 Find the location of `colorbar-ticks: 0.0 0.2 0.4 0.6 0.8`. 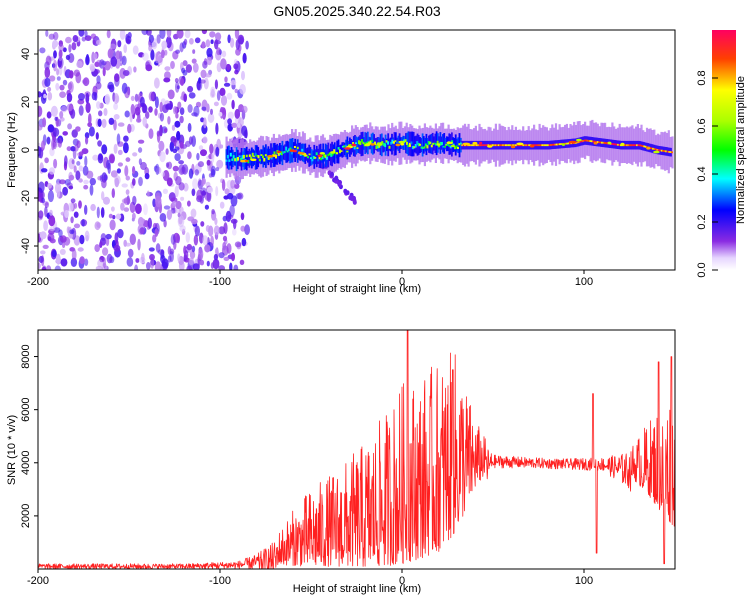

colorbar-ticks: 0.0 0.2 0.4 0.6 0.8 is located at coordinates (707, 174).